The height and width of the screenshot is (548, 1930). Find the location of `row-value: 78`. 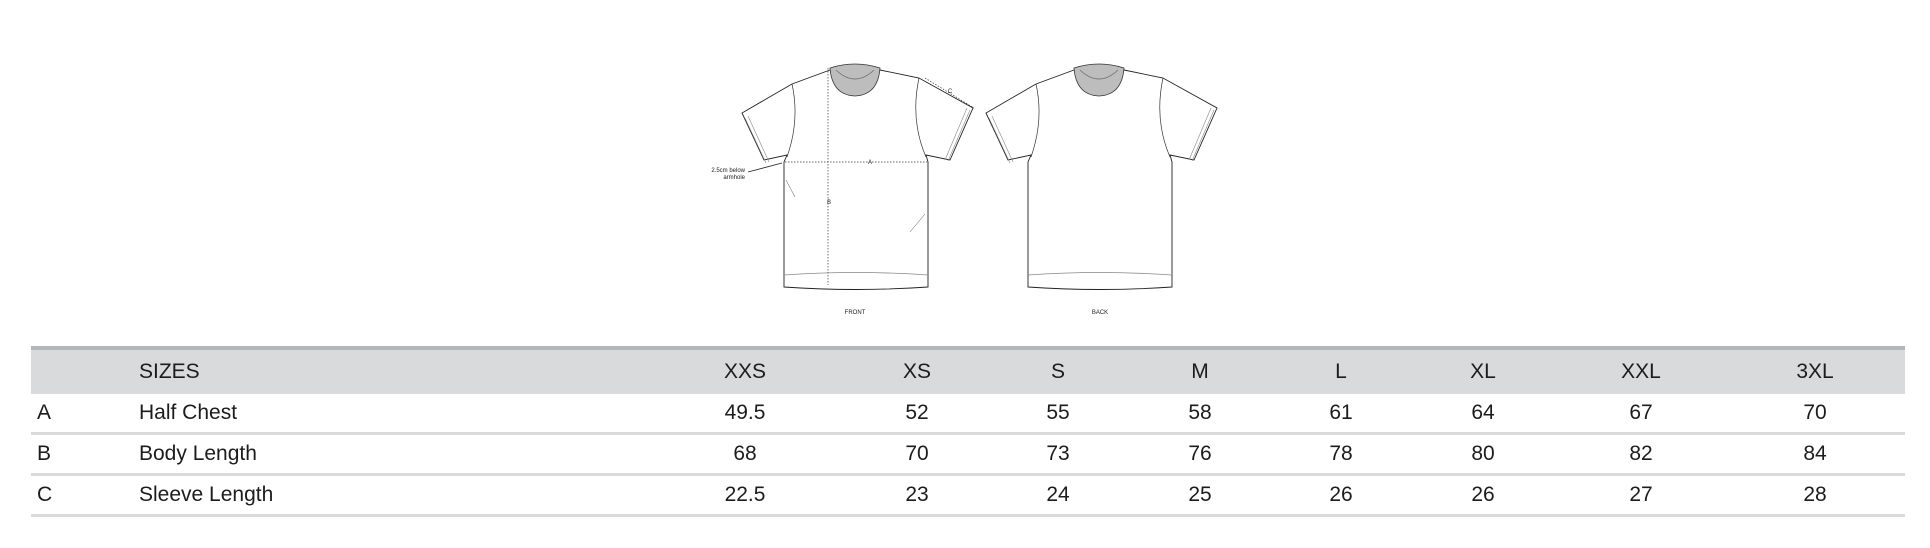

row-value: 78 is located at coordinates (1341, 453).